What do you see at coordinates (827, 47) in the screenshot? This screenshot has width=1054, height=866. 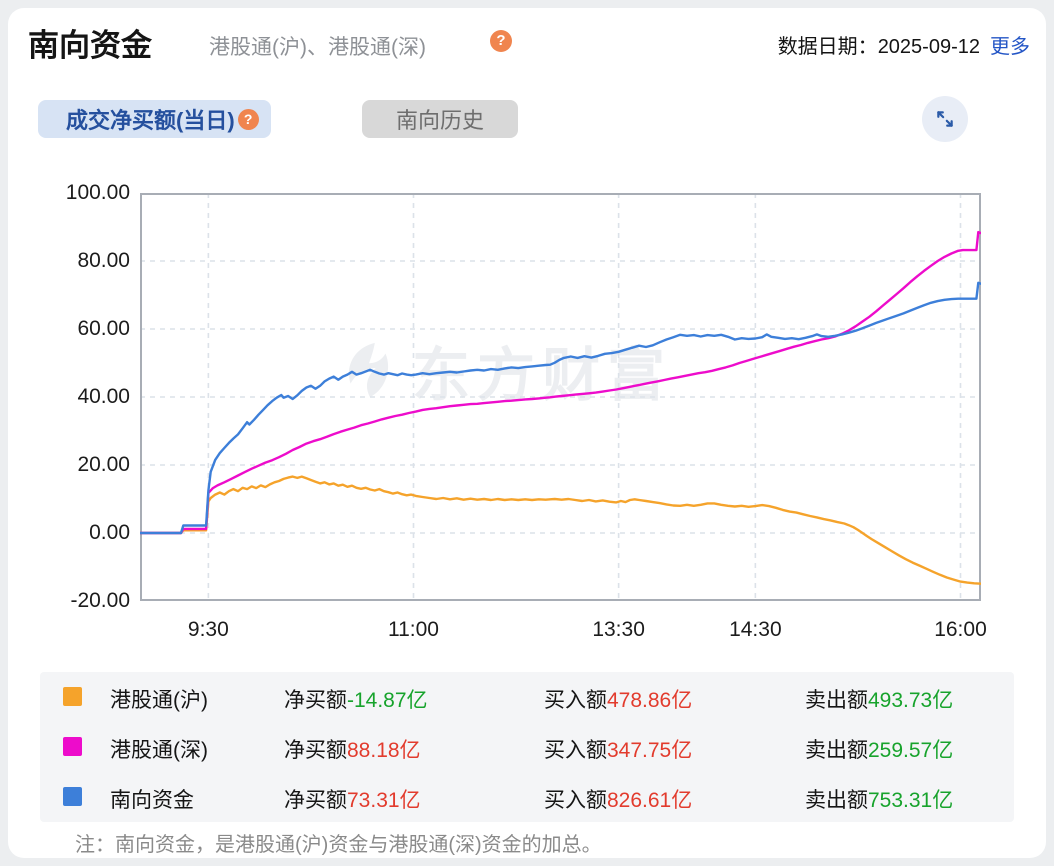 I see `data-date-label: 数据日期：` at bounding box center [827, 47].